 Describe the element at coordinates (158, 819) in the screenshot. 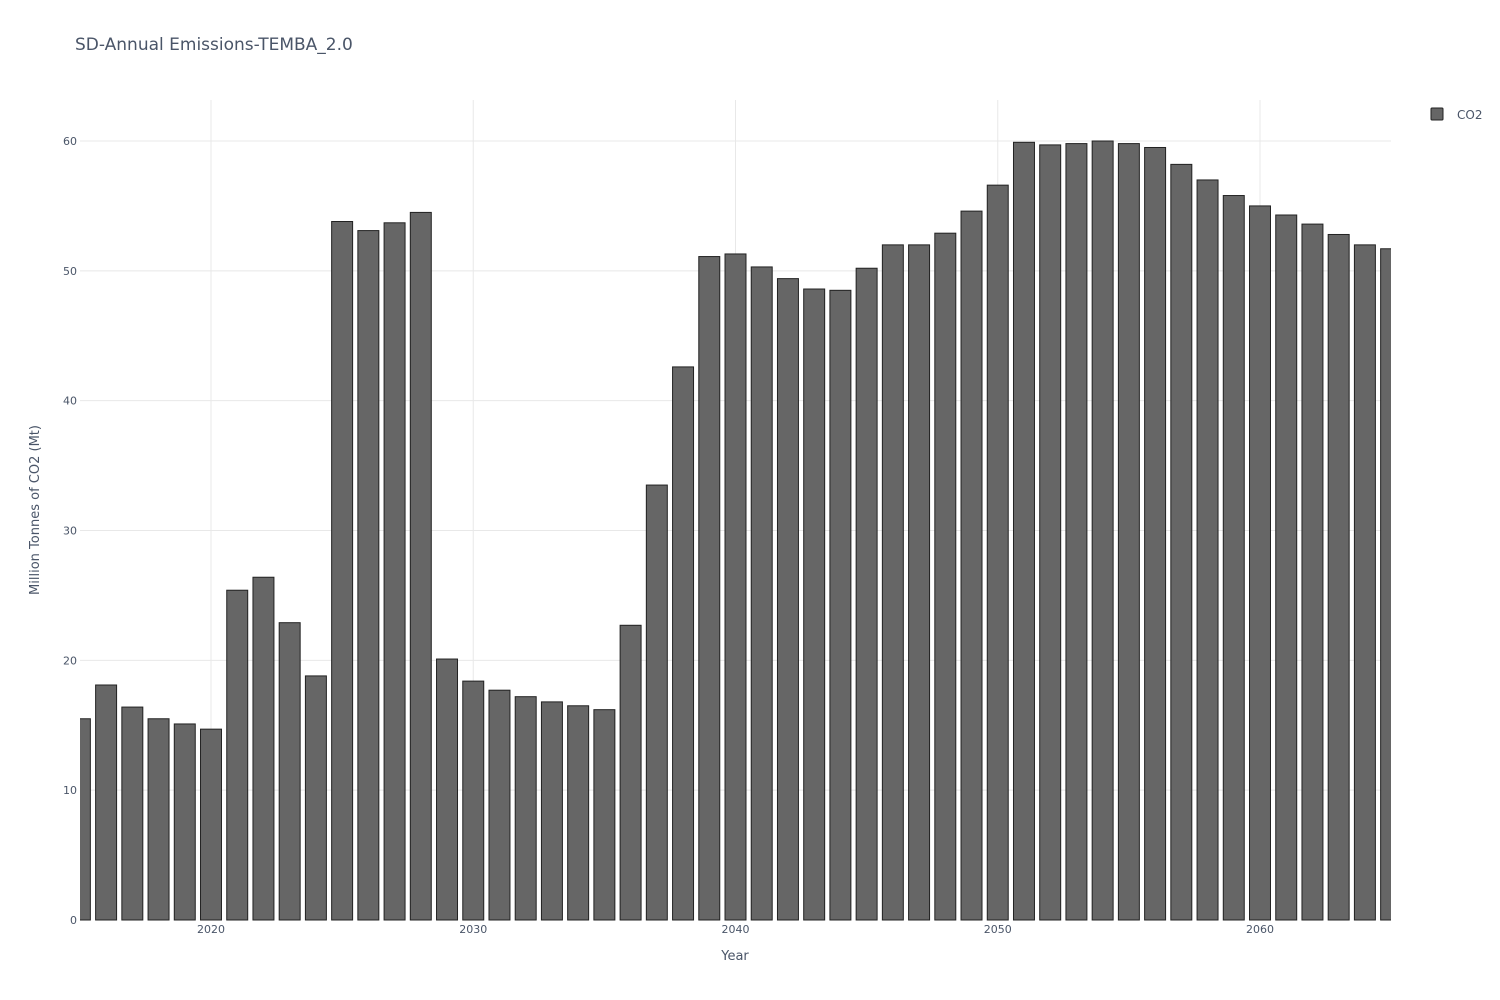

I see `bar-2018` at that location.